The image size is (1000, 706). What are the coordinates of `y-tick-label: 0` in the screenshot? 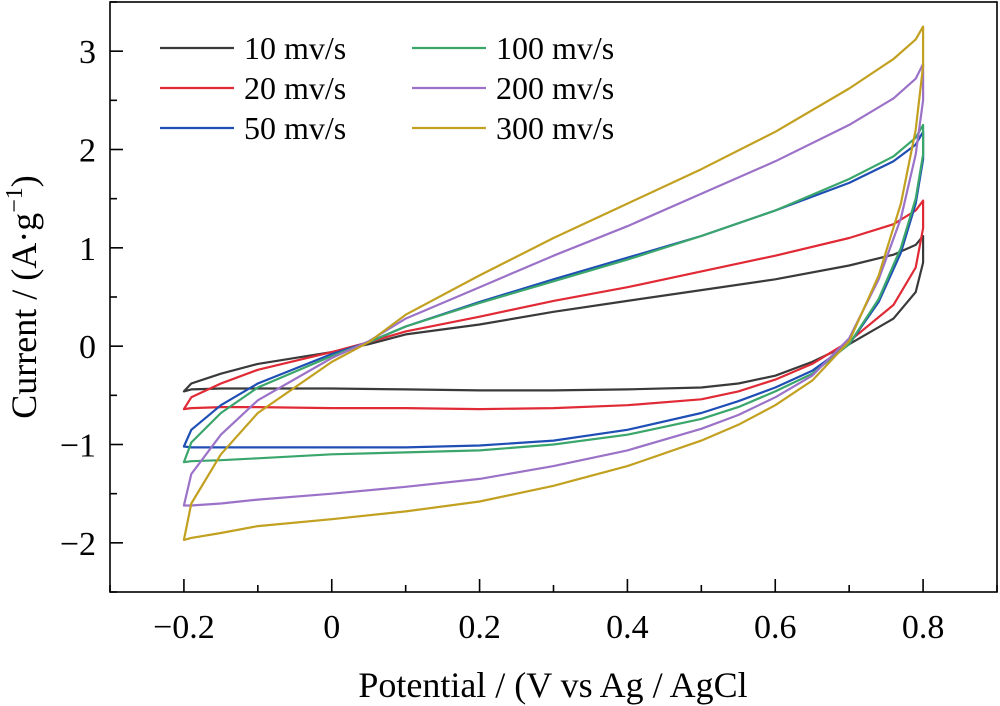 It's located at (87, 347).